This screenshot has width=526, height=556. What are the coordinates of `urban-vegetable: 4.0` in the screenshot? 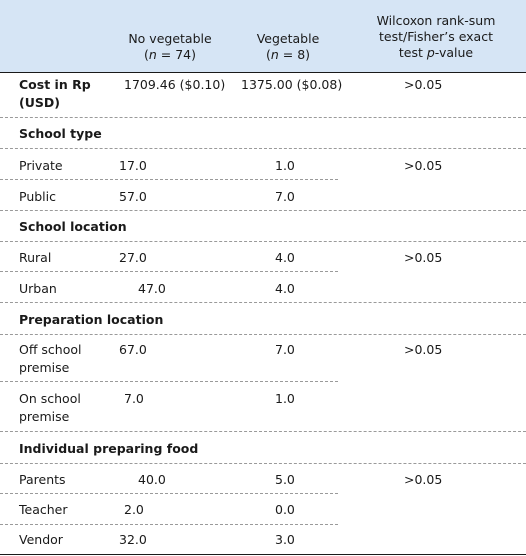 It's located at (285, 288).